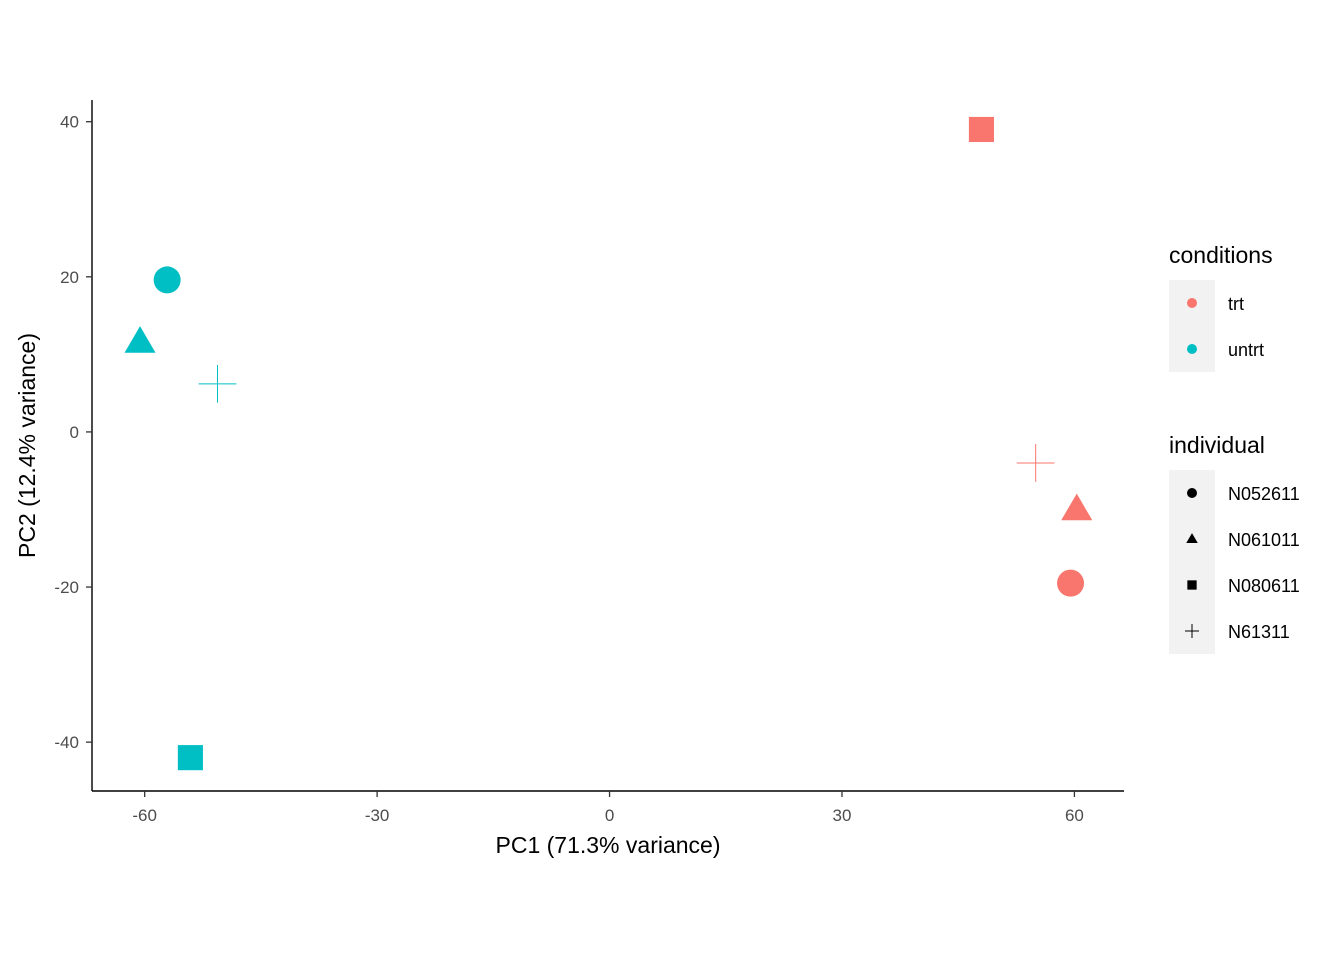 This screenshot has height=960, width=1344. Describe the element at coordinates (27, 445) in the screenshot. I see `y-axis-title: PC2 (12.4% variance)` at that location.